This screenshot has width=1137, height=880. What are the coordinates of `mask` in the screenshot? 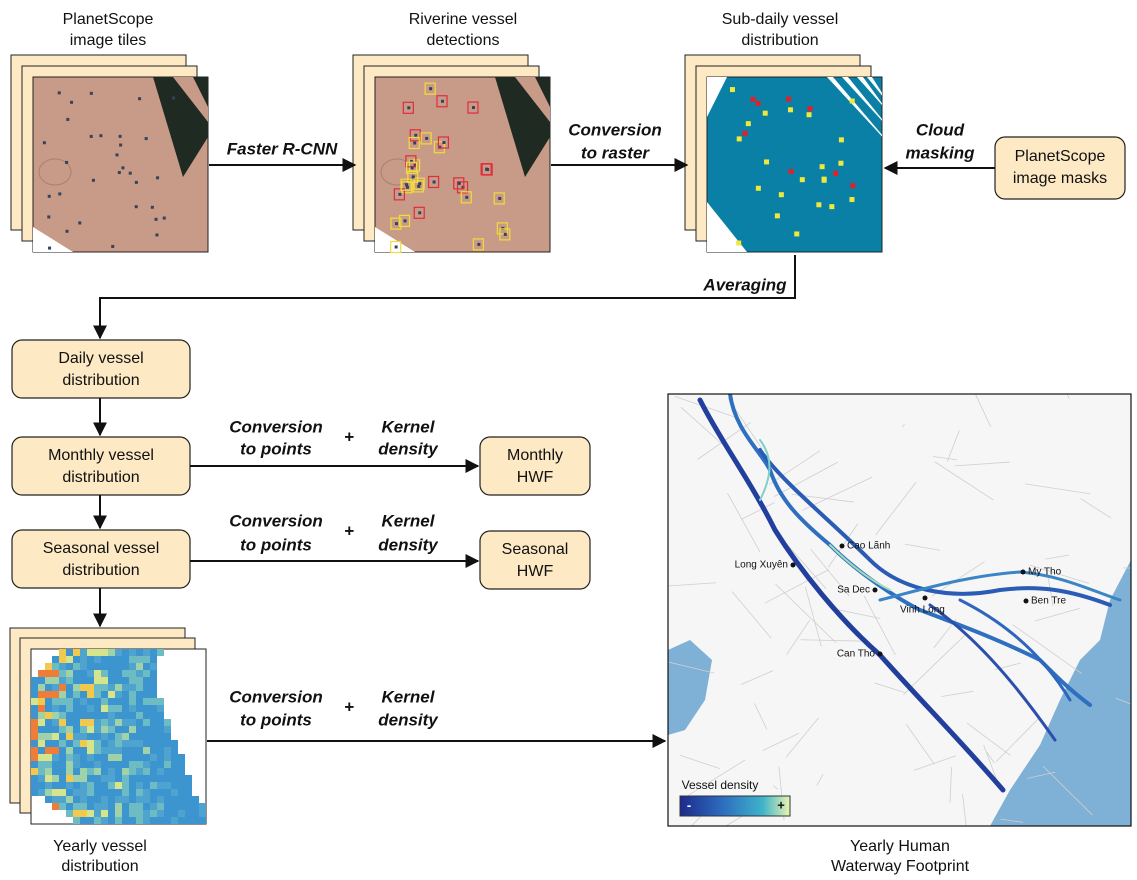 It's located at (874, 86).